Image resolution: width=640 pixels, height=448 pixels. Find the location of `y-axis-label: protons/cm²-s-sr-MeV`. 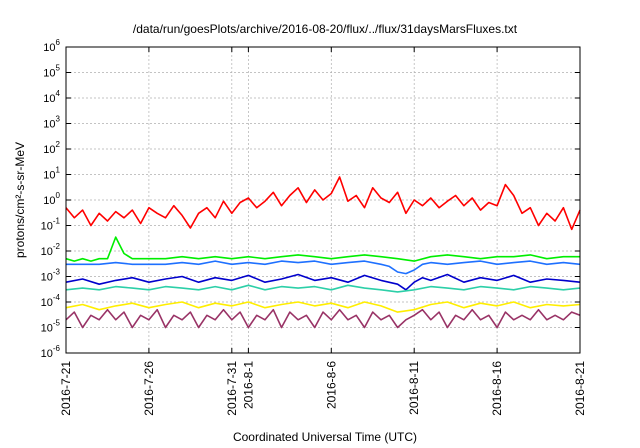

y-axis-label: protons/cm²-s-sr-MeV is located at coordinates (20, 200).